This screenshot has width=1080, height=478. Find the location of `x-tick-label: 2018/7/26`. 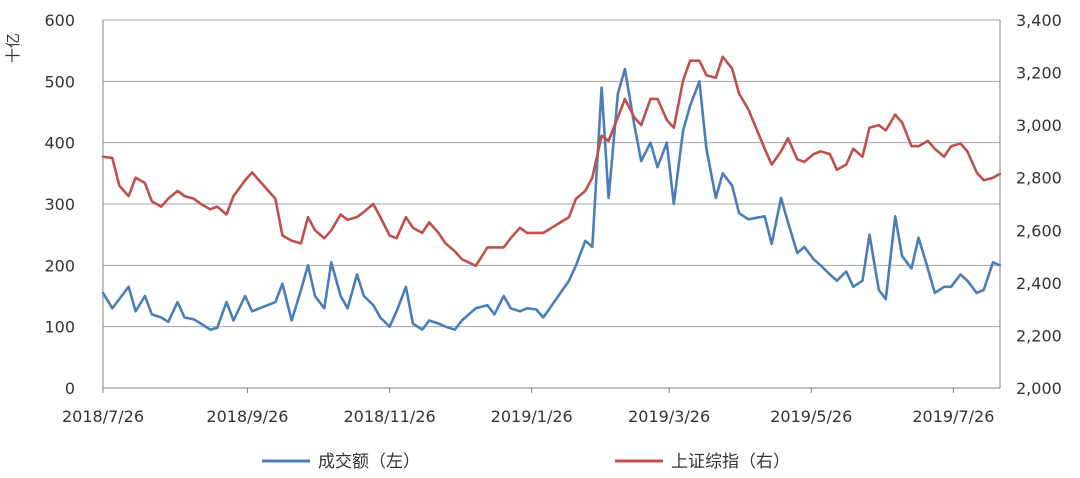

x-tick-label: 2018/7/26 is located at coordinates (103, 416).